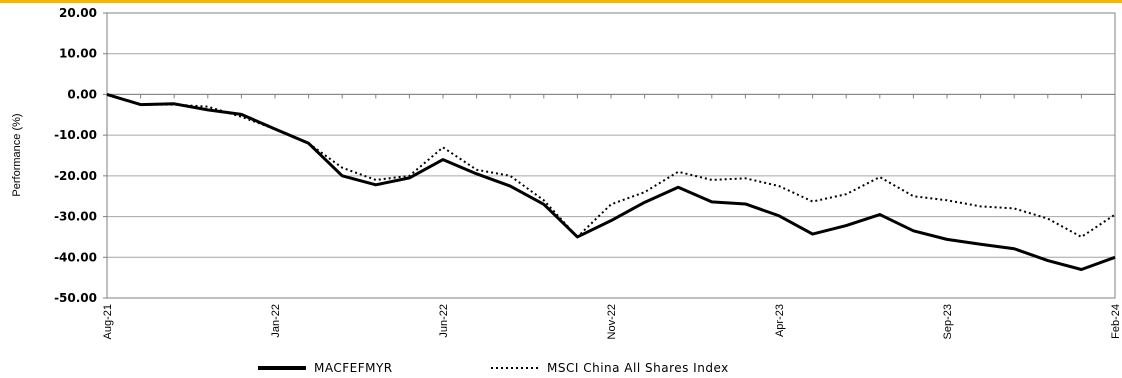 The height and width of the screenshot is (378, 1122). Describe the element at coordinates (75, 298) in the screenshot. I see `y-tick-label: -50.00` at that location.